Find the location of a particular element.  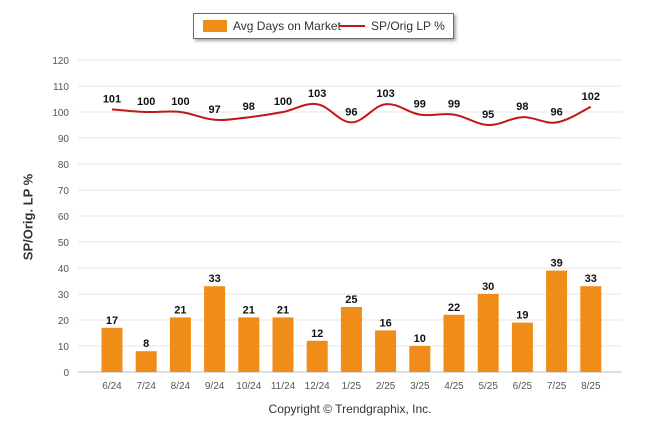

x-tick-label: 5/25 is located at coordinates (488, 386).